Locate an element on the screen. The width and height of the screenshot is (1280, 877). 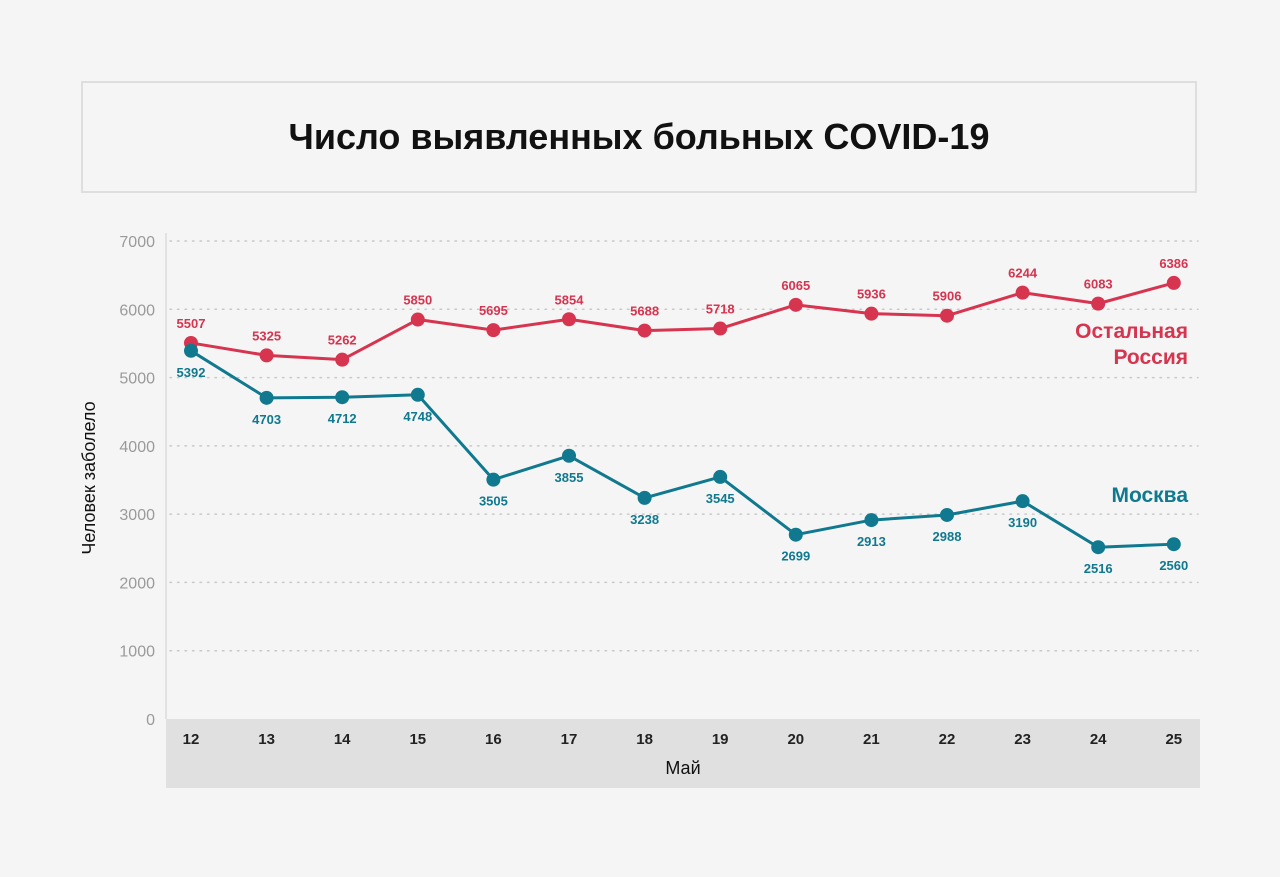
x-axis-band is located at coordinates (683, 753).